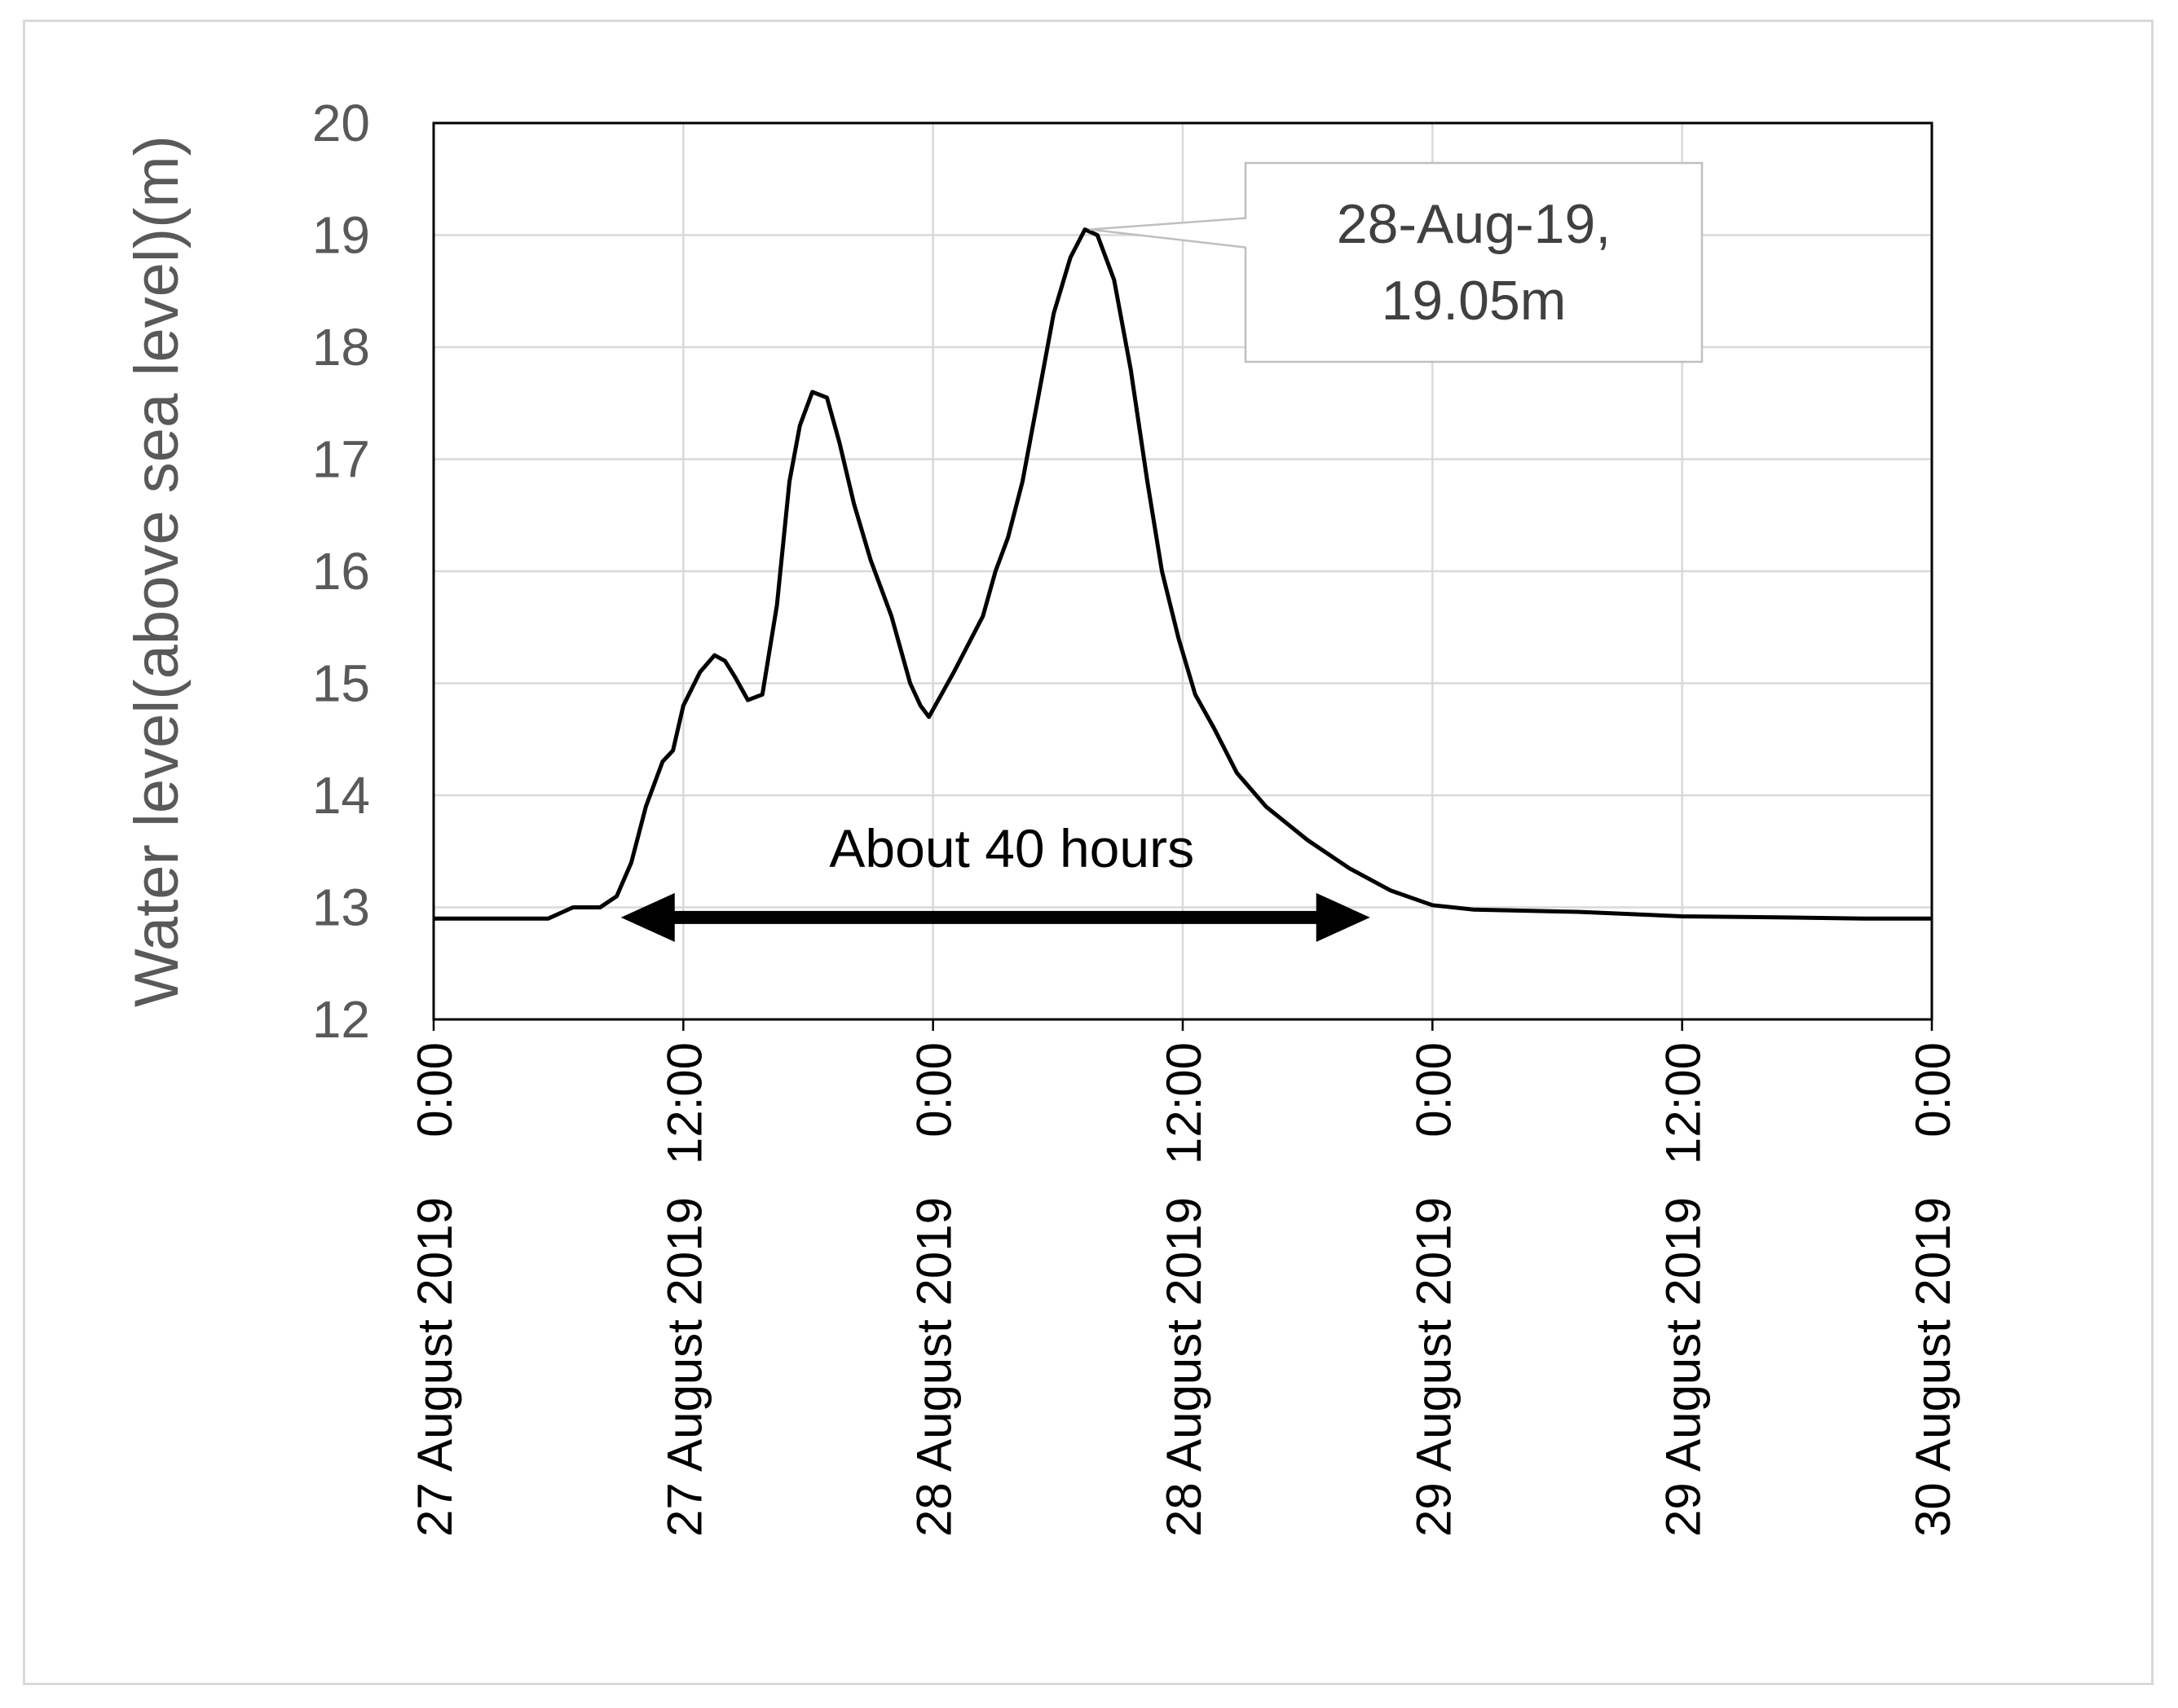  Describe the element at coordinates (157, 571) in the screenshot. I see `y-axis-title: Water level(above sea level)(m)` at that location.